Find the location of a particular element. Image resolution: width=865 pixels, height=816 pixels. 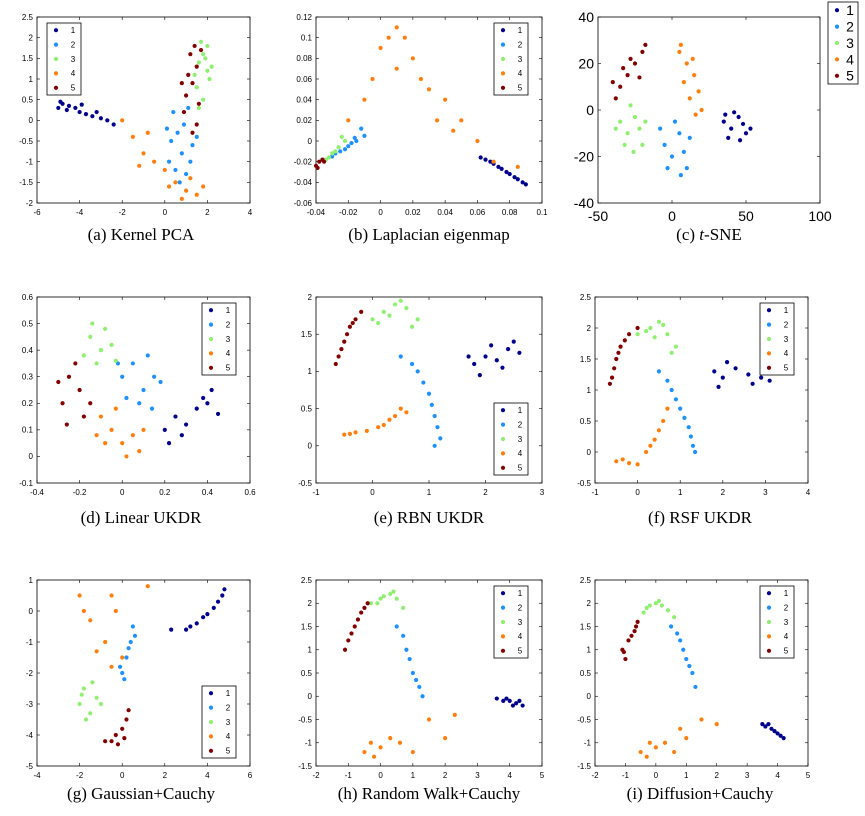

y-tick-label: -2 is located at coordinates (30, 203).